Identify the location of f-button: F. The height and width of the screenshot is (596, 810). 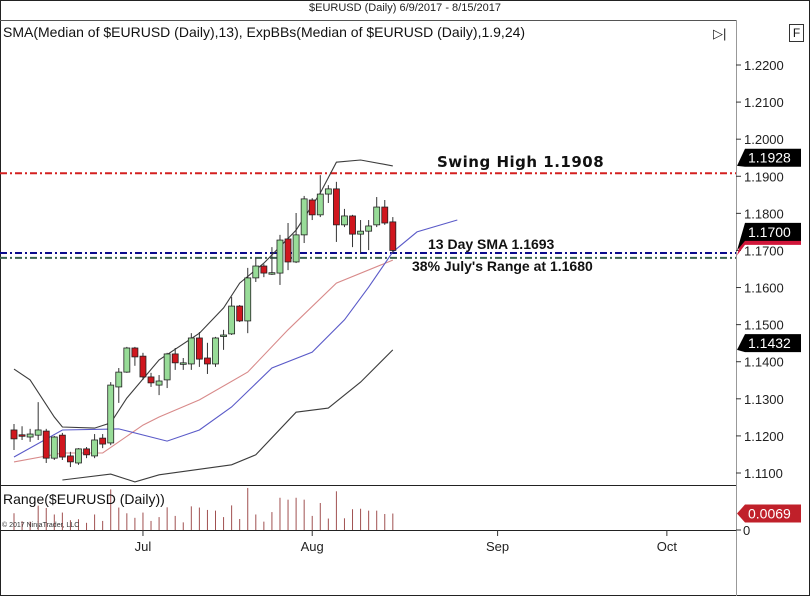
(796, 33).